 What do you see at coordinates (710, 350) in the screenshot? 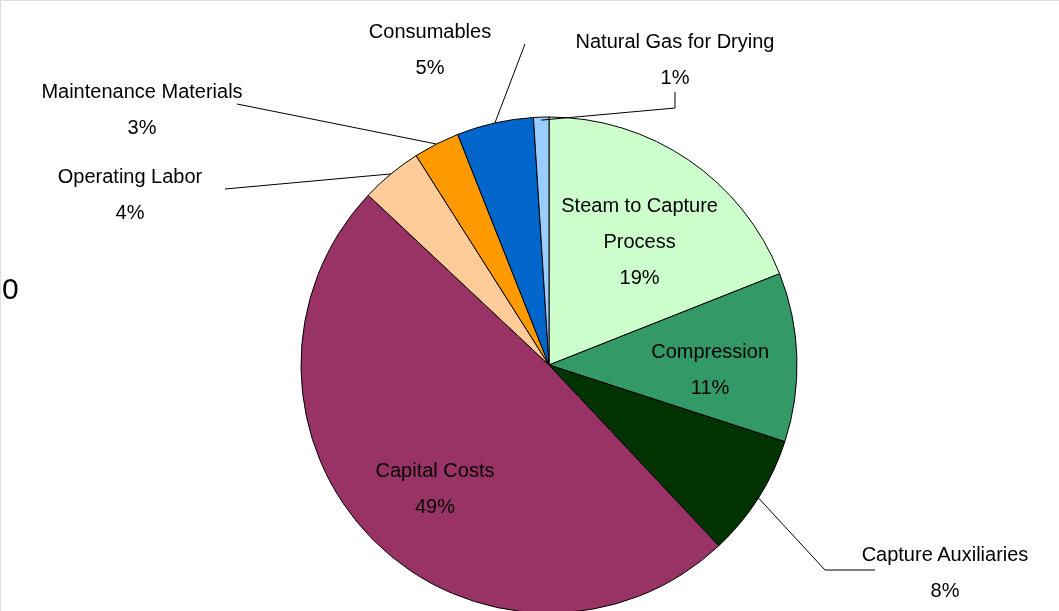
I see `slice-label: Compression` at bounding box center [710, 350].